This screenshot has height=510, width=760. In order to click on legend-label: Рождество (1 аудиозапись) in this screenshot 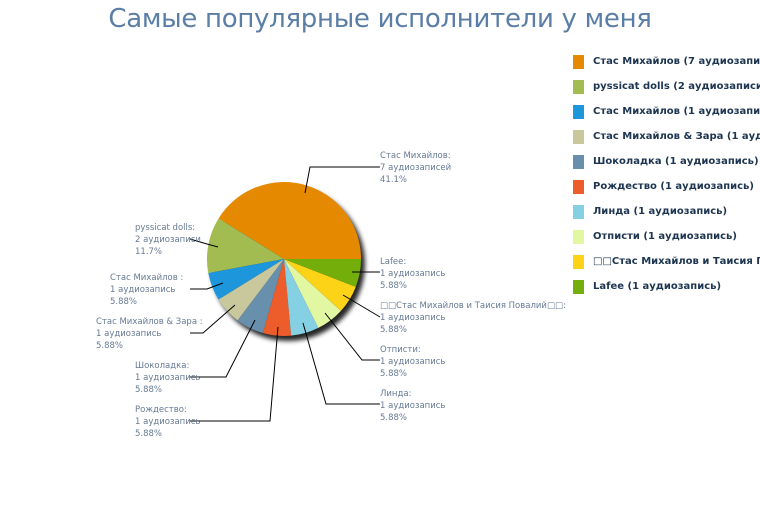, I will do `click(673, 186)`.